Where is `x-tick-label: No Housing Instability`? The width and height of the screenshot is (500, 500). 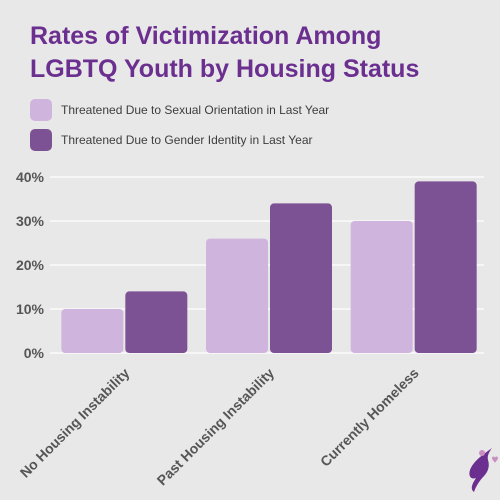 x-tick-label: No Housing Instability is located at coordinates (75, 423).